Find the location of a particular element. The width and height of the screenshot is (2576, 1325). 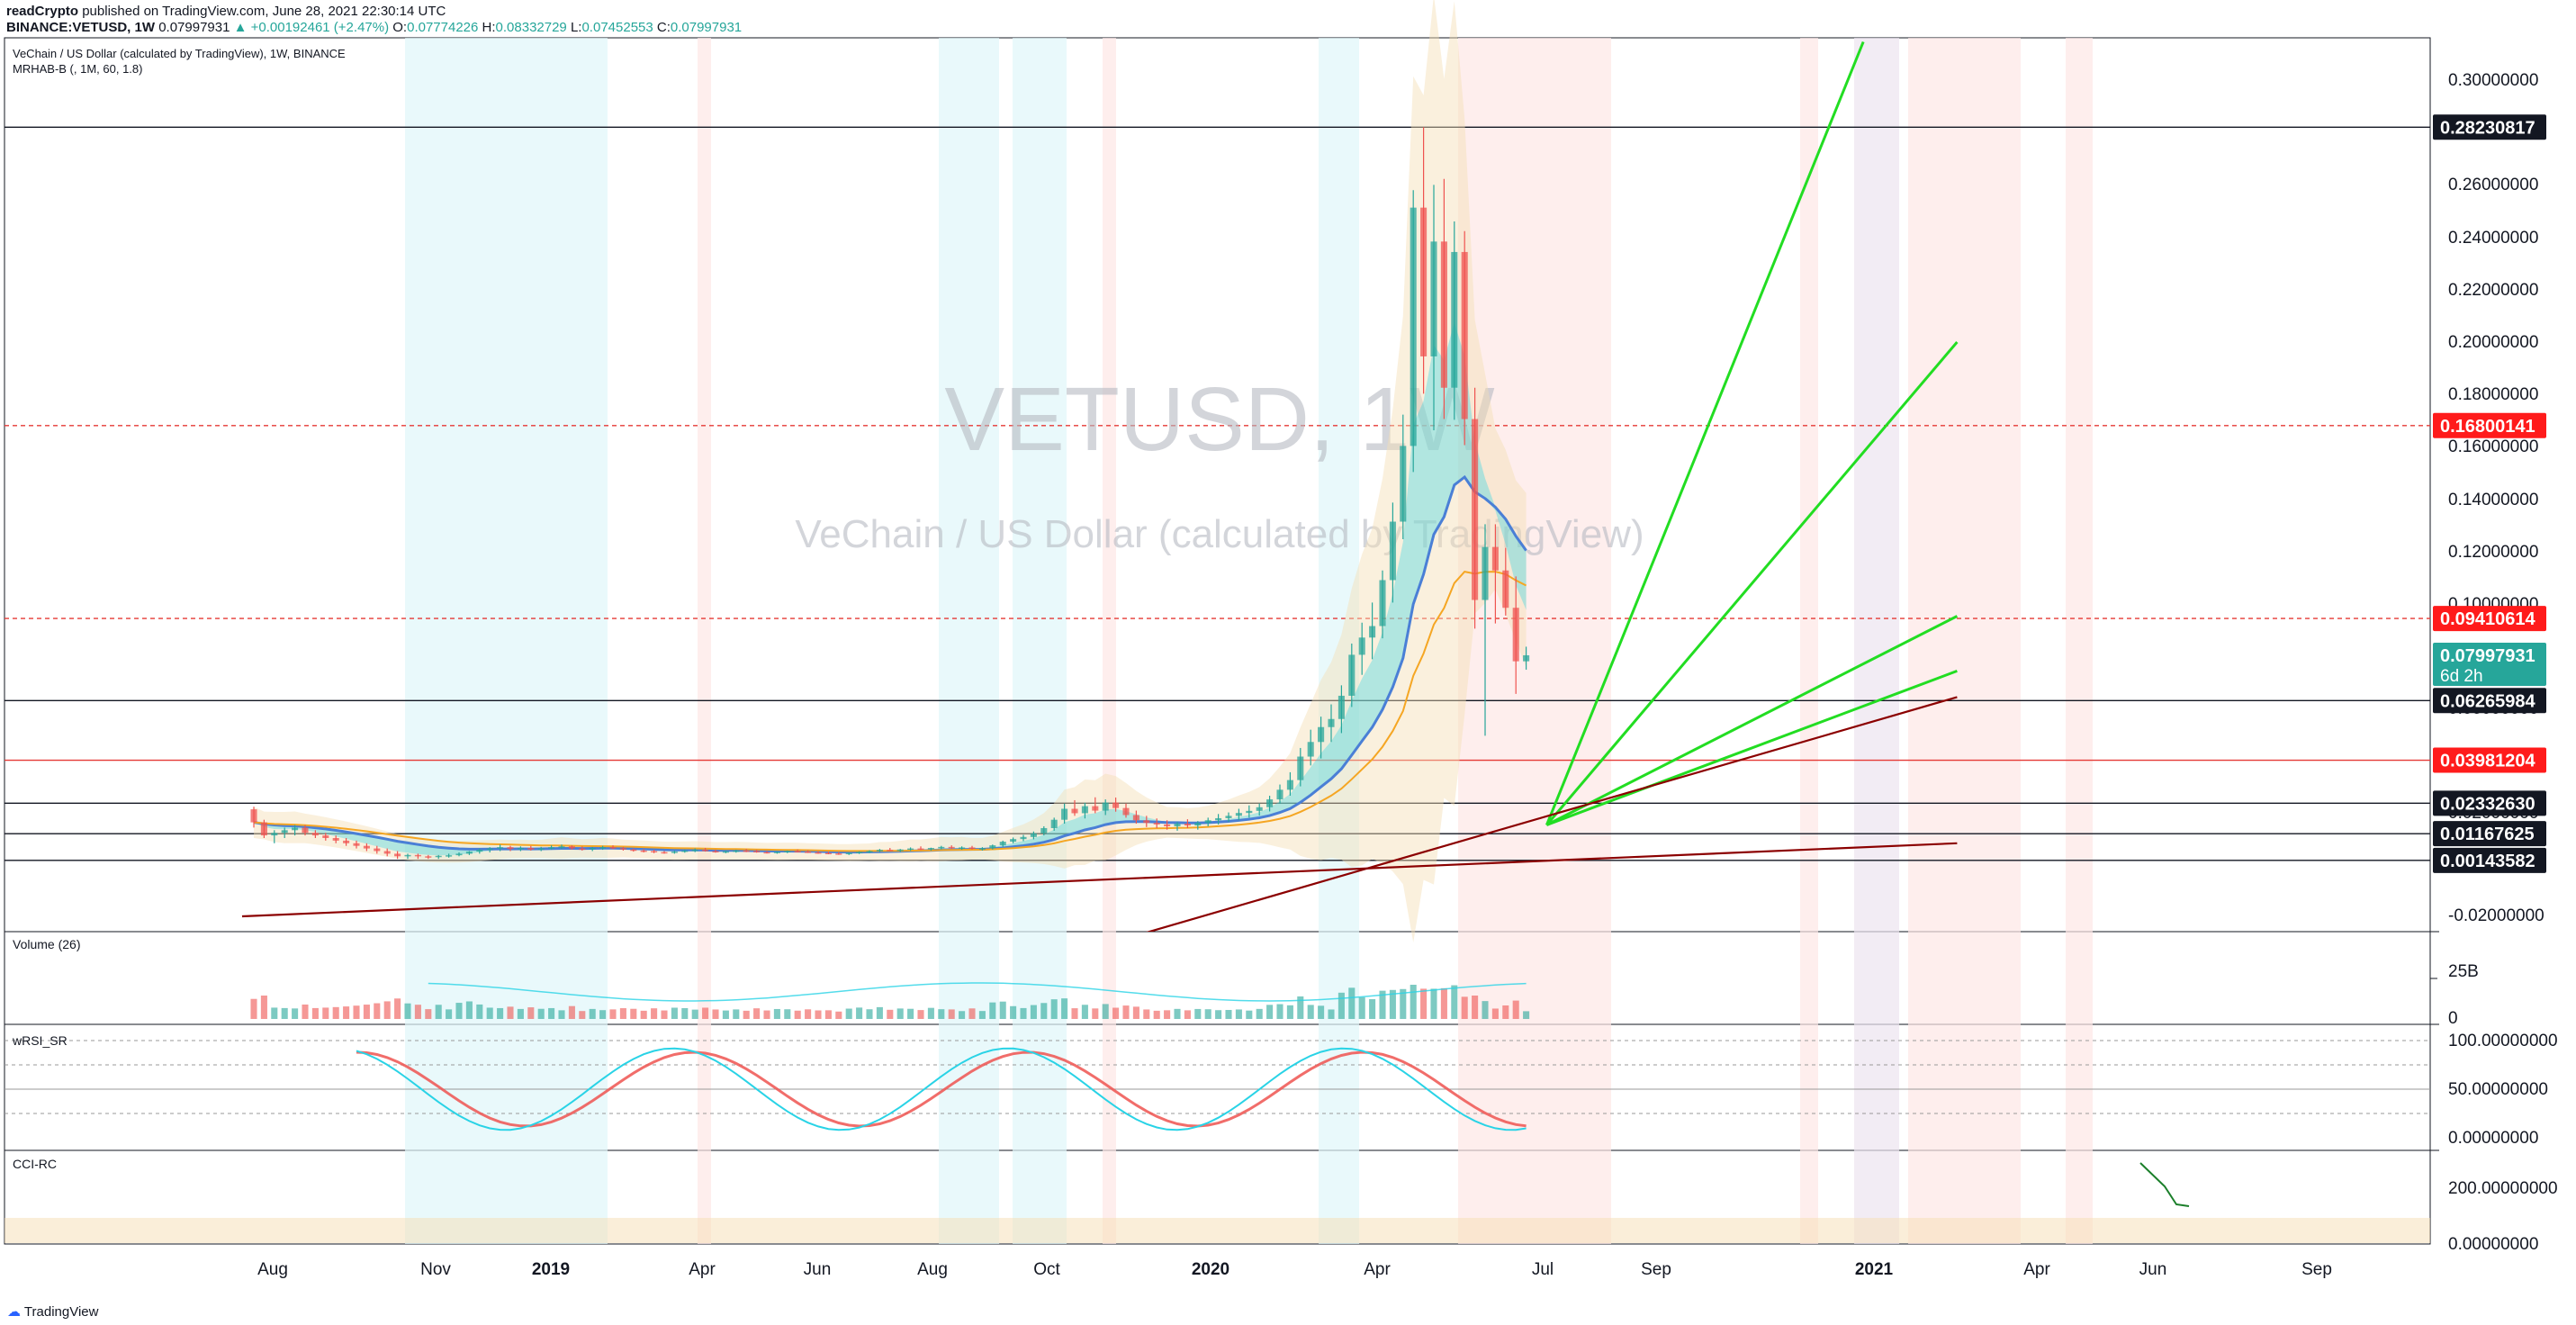

legend-line-2: MRHAB-B (, 1M, 60, 1.8) is located at coordinates (77, 69).